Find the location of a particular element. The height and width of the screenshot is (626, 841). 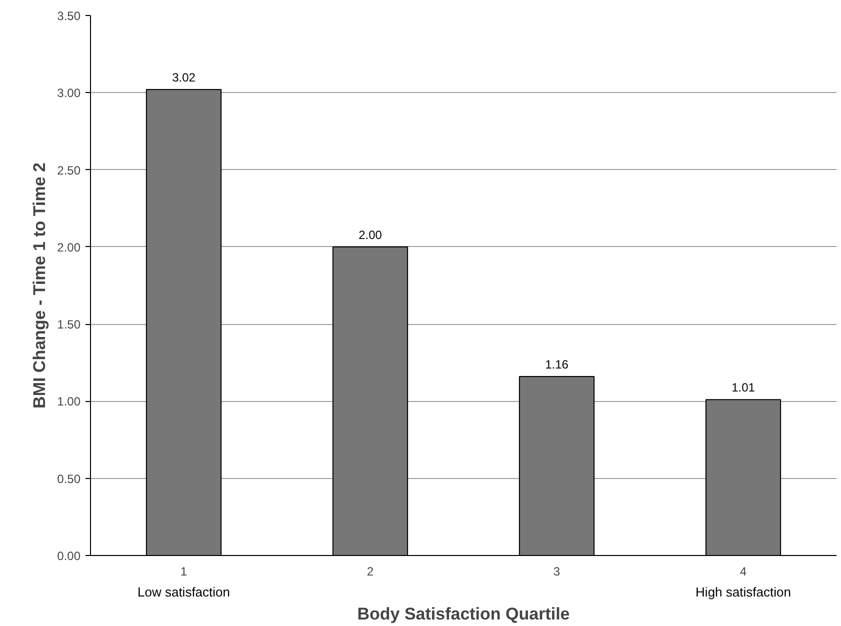

x-axis-title: Body Satisfaction Quartile is located at coordinates (463, 614).